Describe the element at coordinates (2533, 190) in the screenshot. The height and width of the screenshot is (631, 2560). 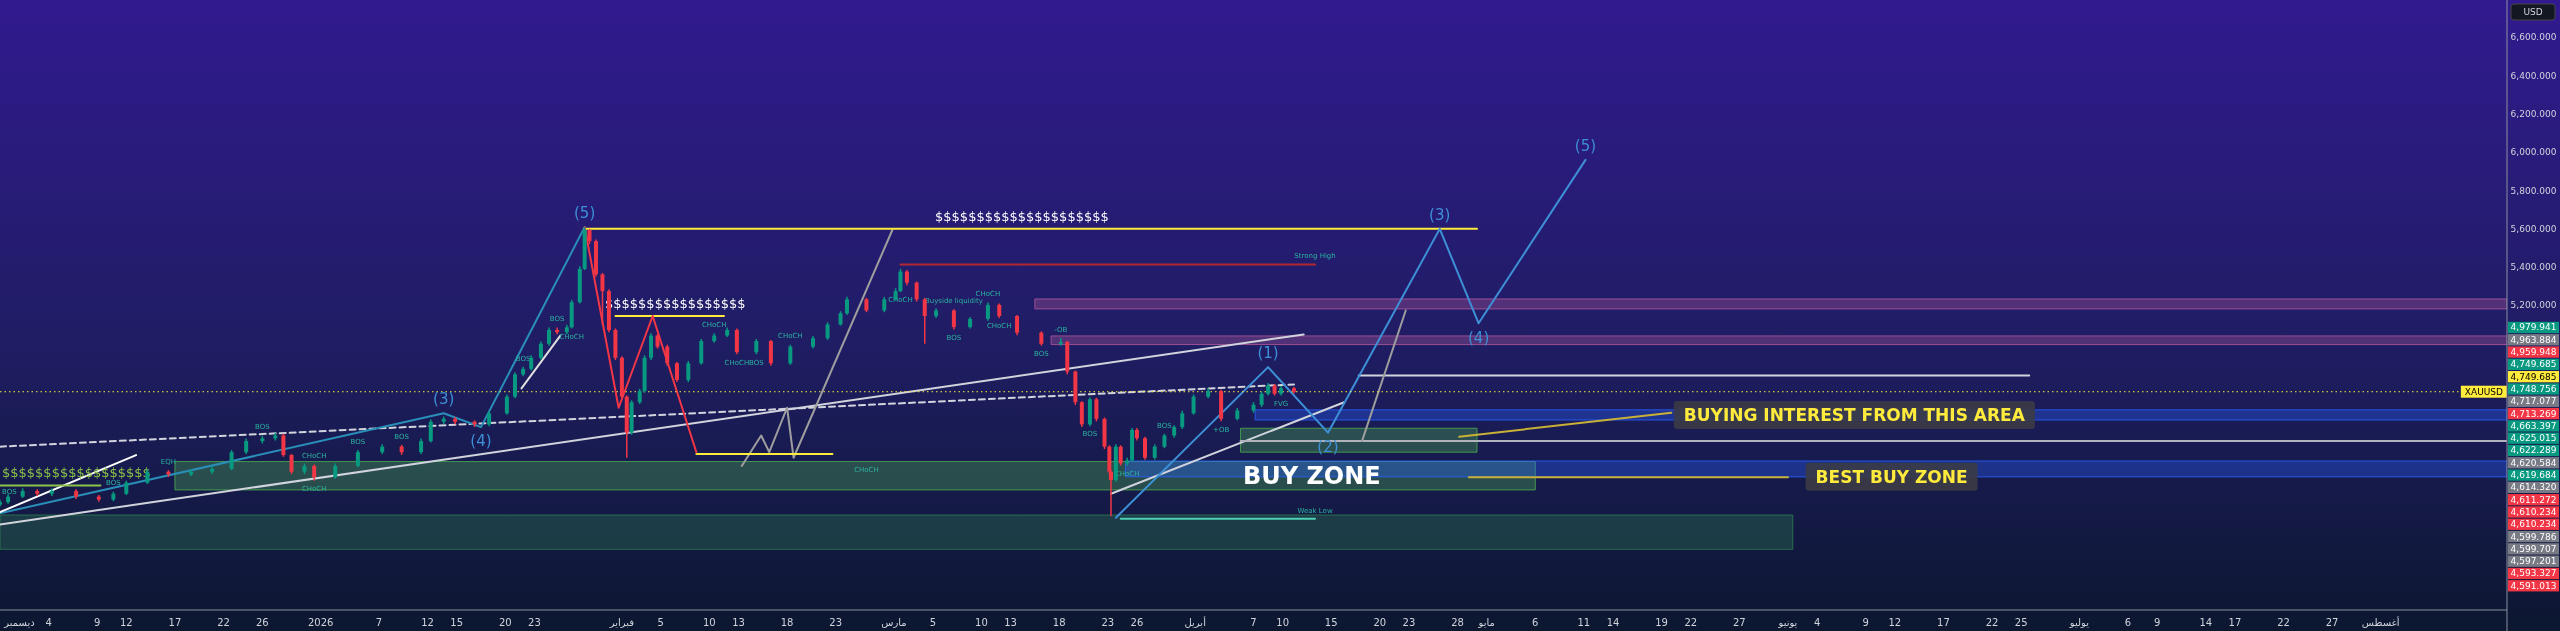
I see `y-tick-label: 5,800.000` at that location.